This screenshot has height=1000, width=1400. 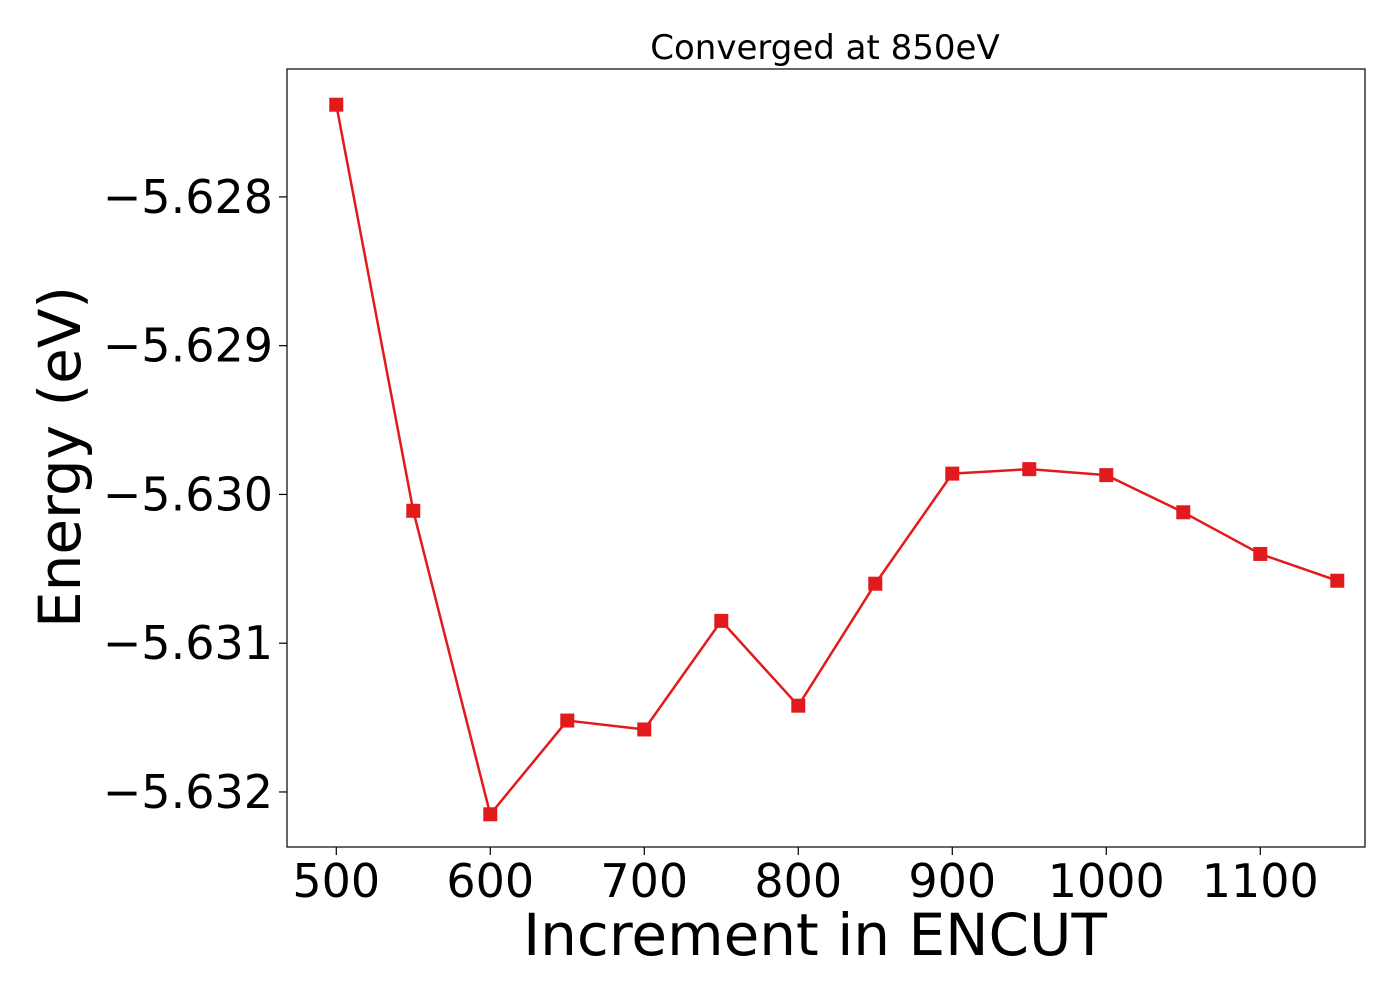 I want to click on x-tick-label: 800, so click(x=798, y=881).